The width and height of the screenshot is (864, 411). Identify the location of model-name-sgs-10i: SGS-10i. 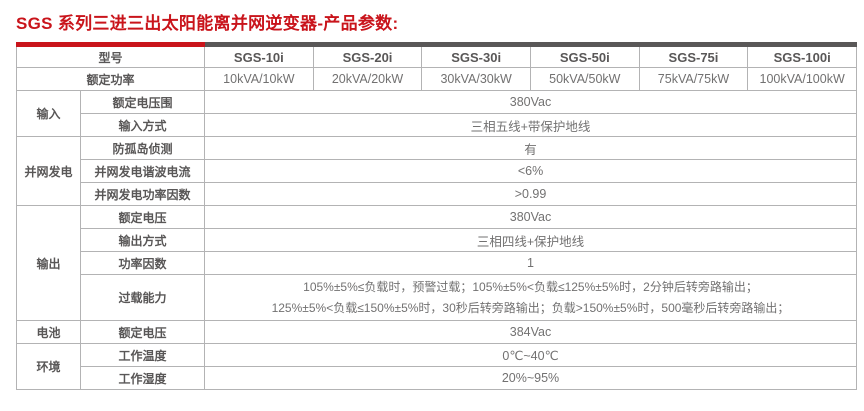
(259, 55).